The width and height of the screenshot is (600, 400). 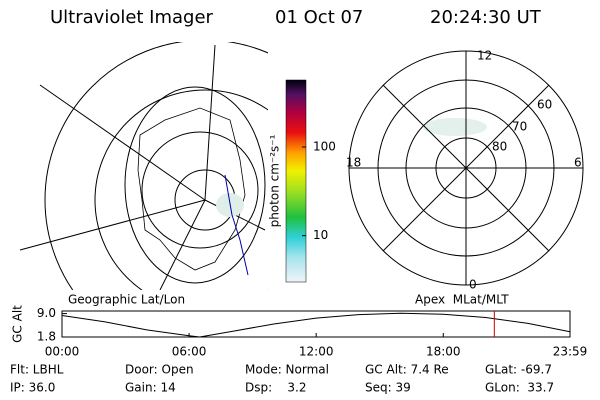 What do you see at coordinates (316, 352) in the screenshot?
I see `x-tick-label: 12:00` at bounding box center [316, 352].